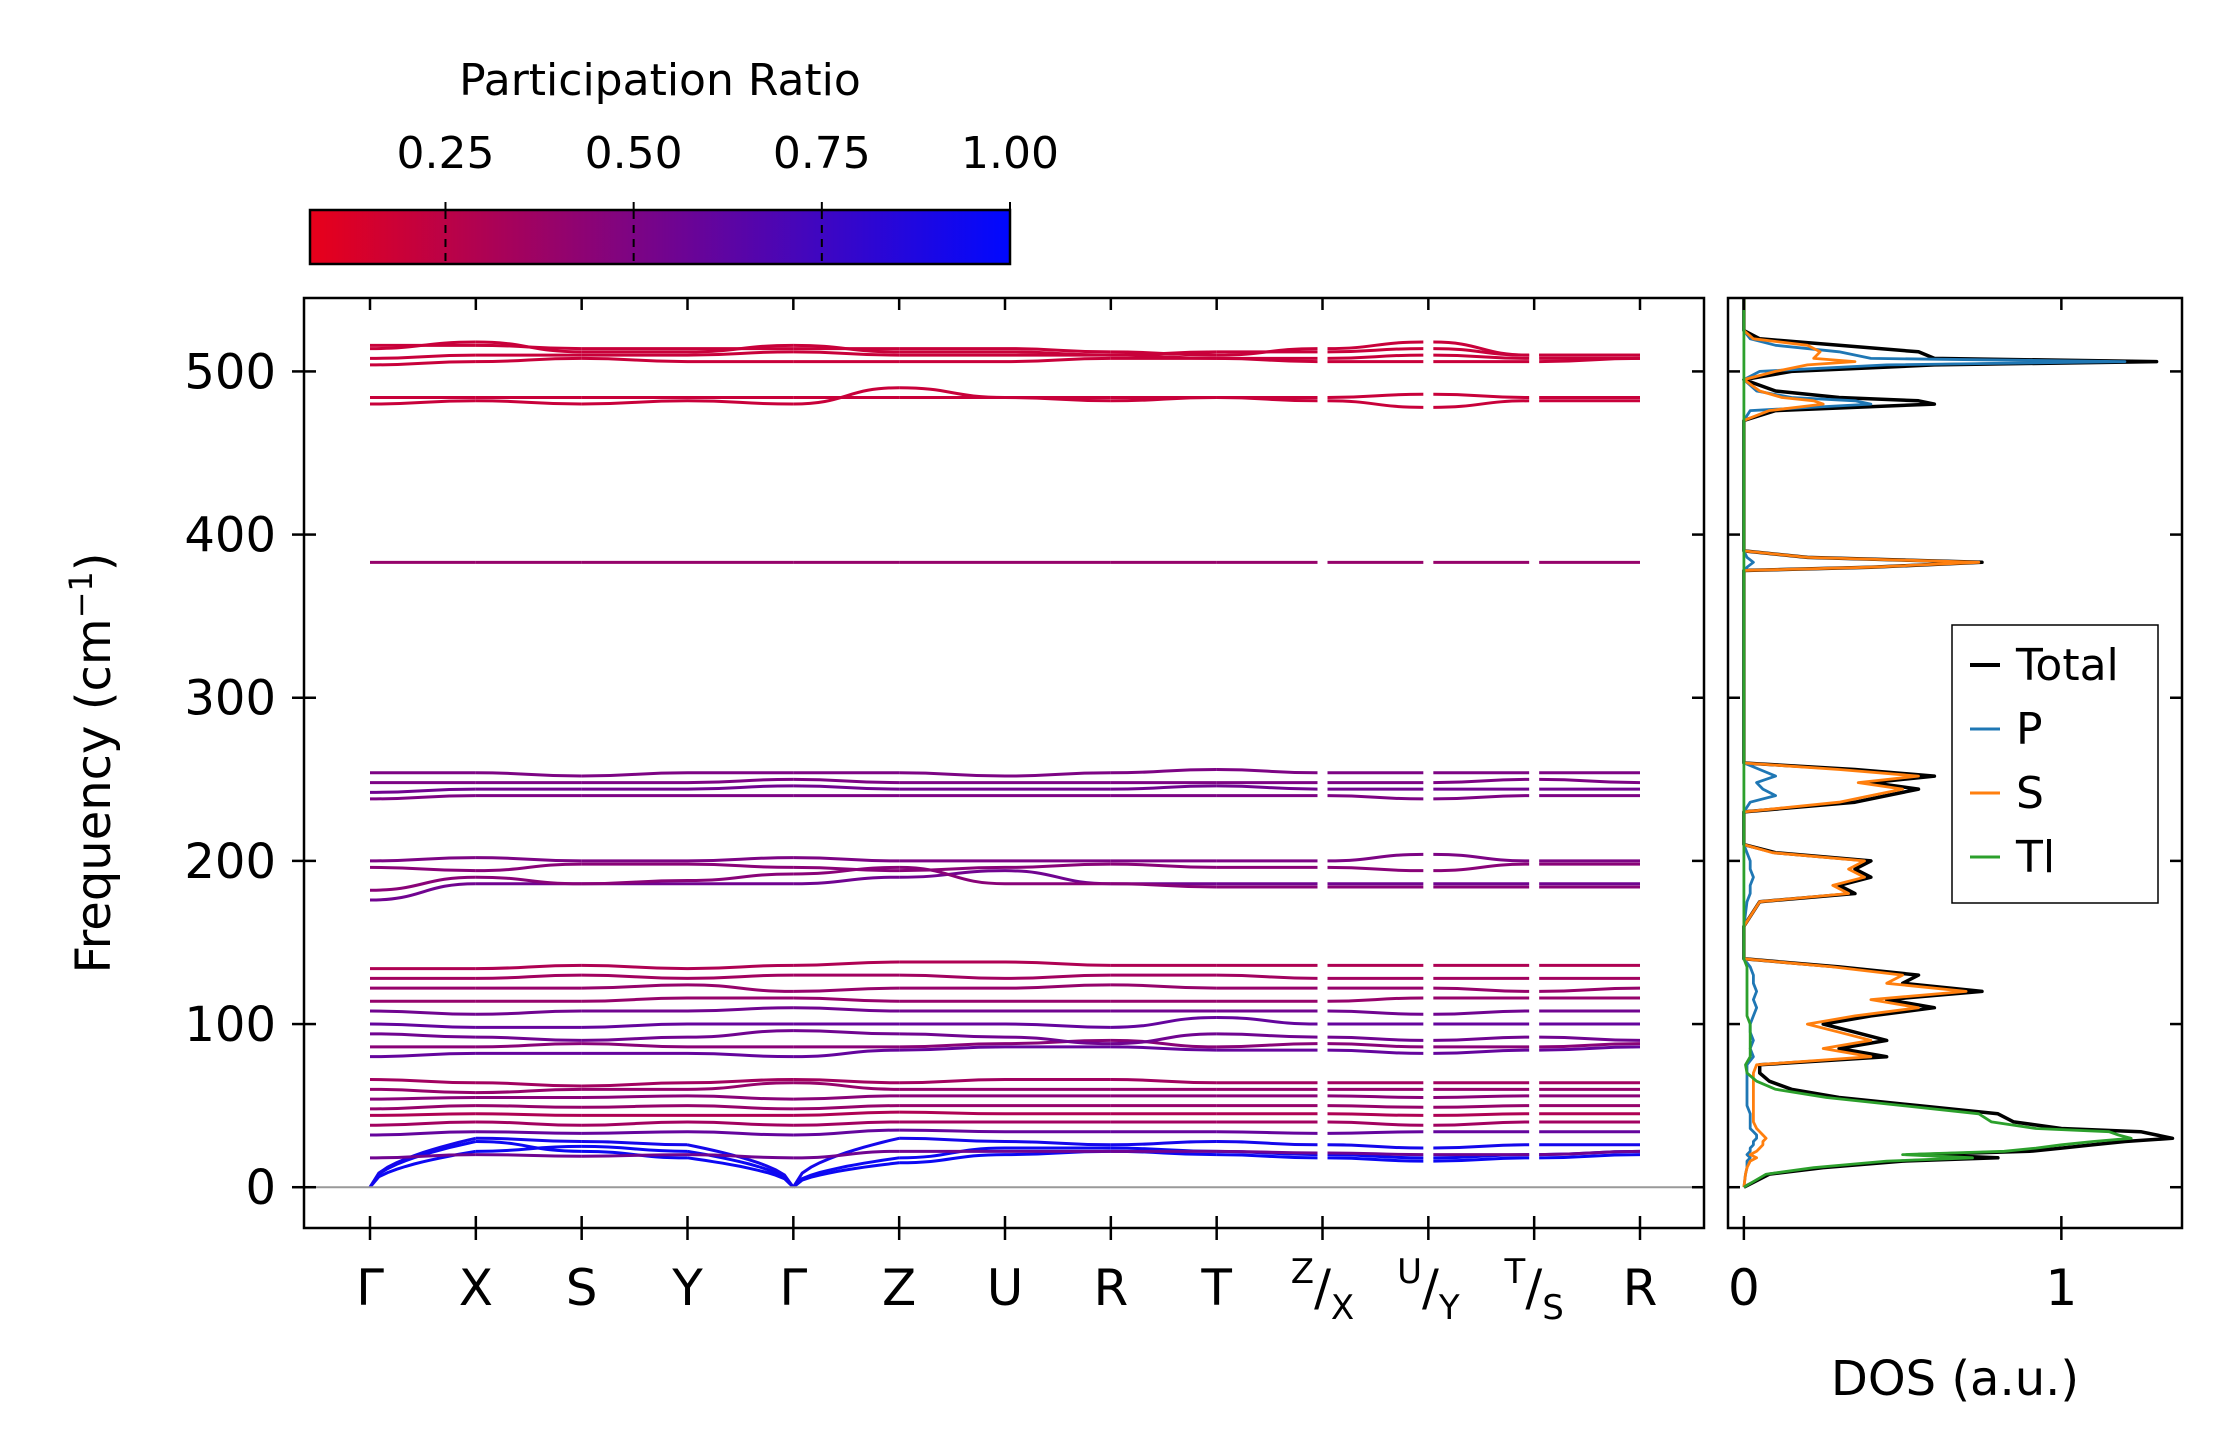 This screenshot has width=2222, height=1455. Describe the element at coordinates (1409, 1272) in the screenshot. I see `kpoint-label-superscript: U` at that location.